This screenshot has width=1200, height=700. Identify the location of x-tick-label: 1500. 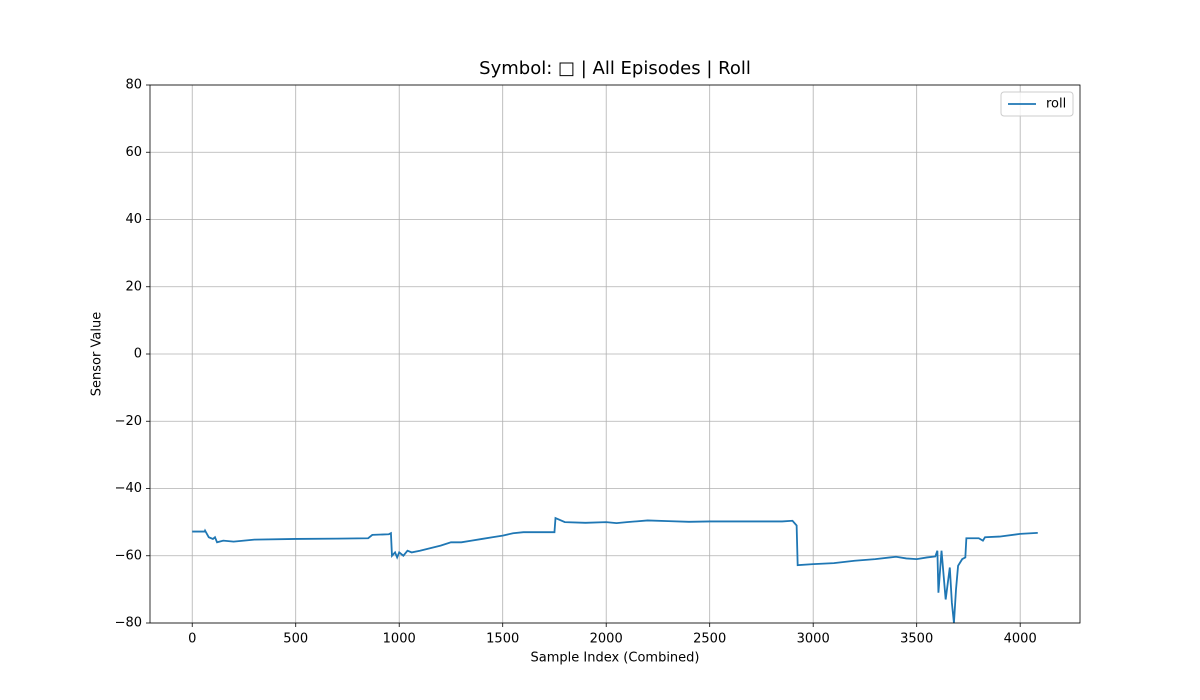
(502, 639).